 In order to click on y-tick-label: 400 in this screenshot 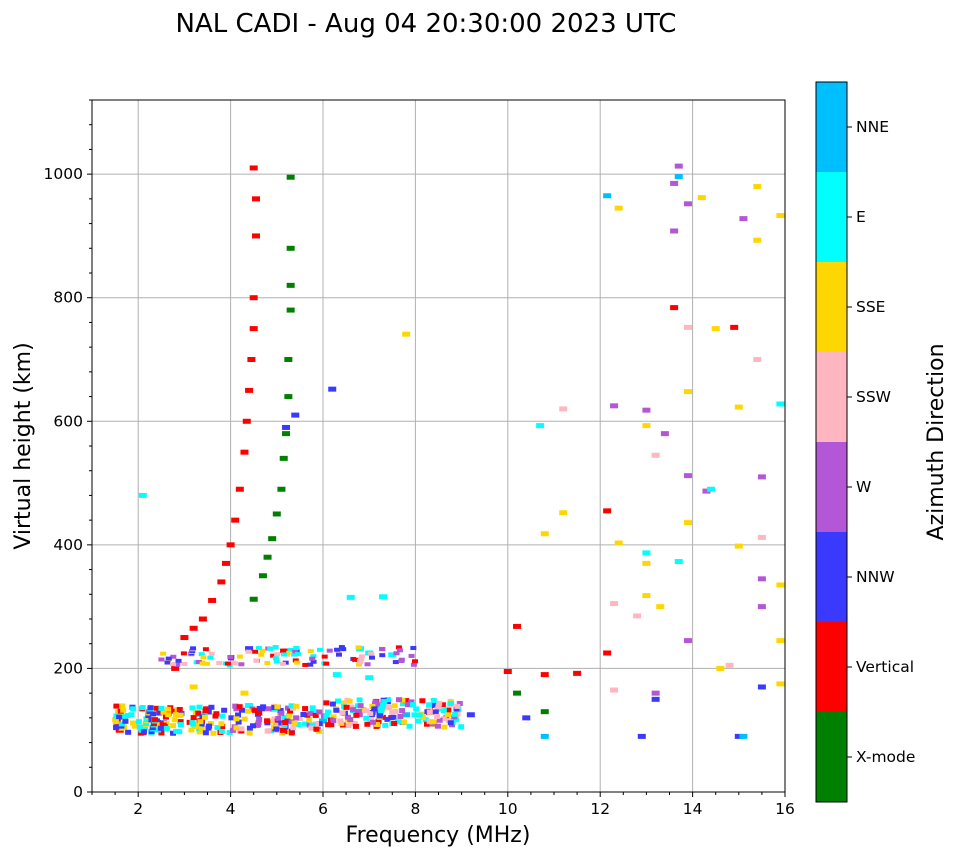, I will do `click(68, 545)`.